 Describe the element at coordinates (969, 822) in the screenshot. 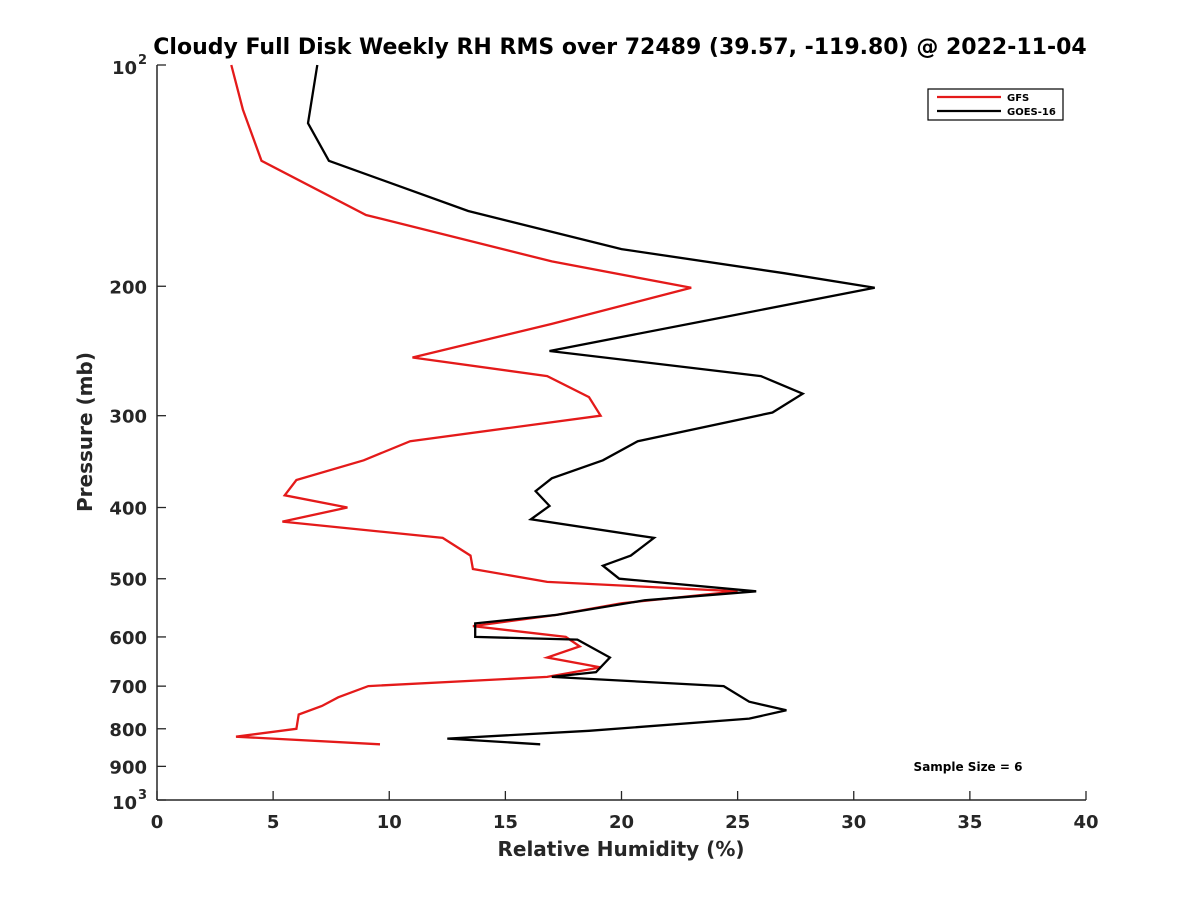

I see `x-tick-label: 35` at that location.